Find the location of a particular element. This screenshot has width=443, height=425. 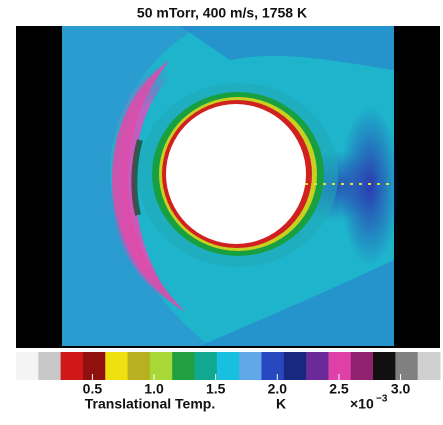

colorbar-unit: K is located at coordinates (281, 404).